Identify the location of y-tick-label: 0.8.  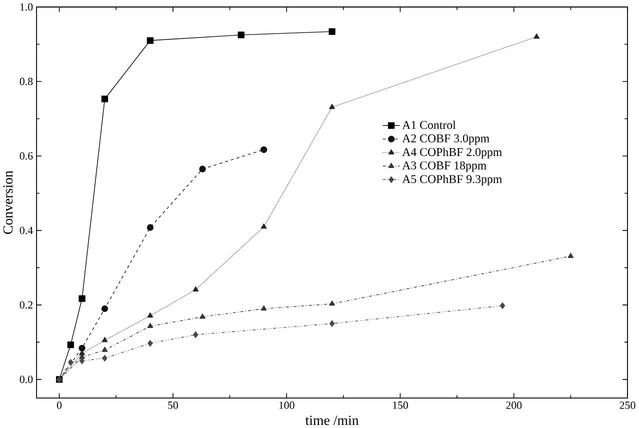
(26, 82).